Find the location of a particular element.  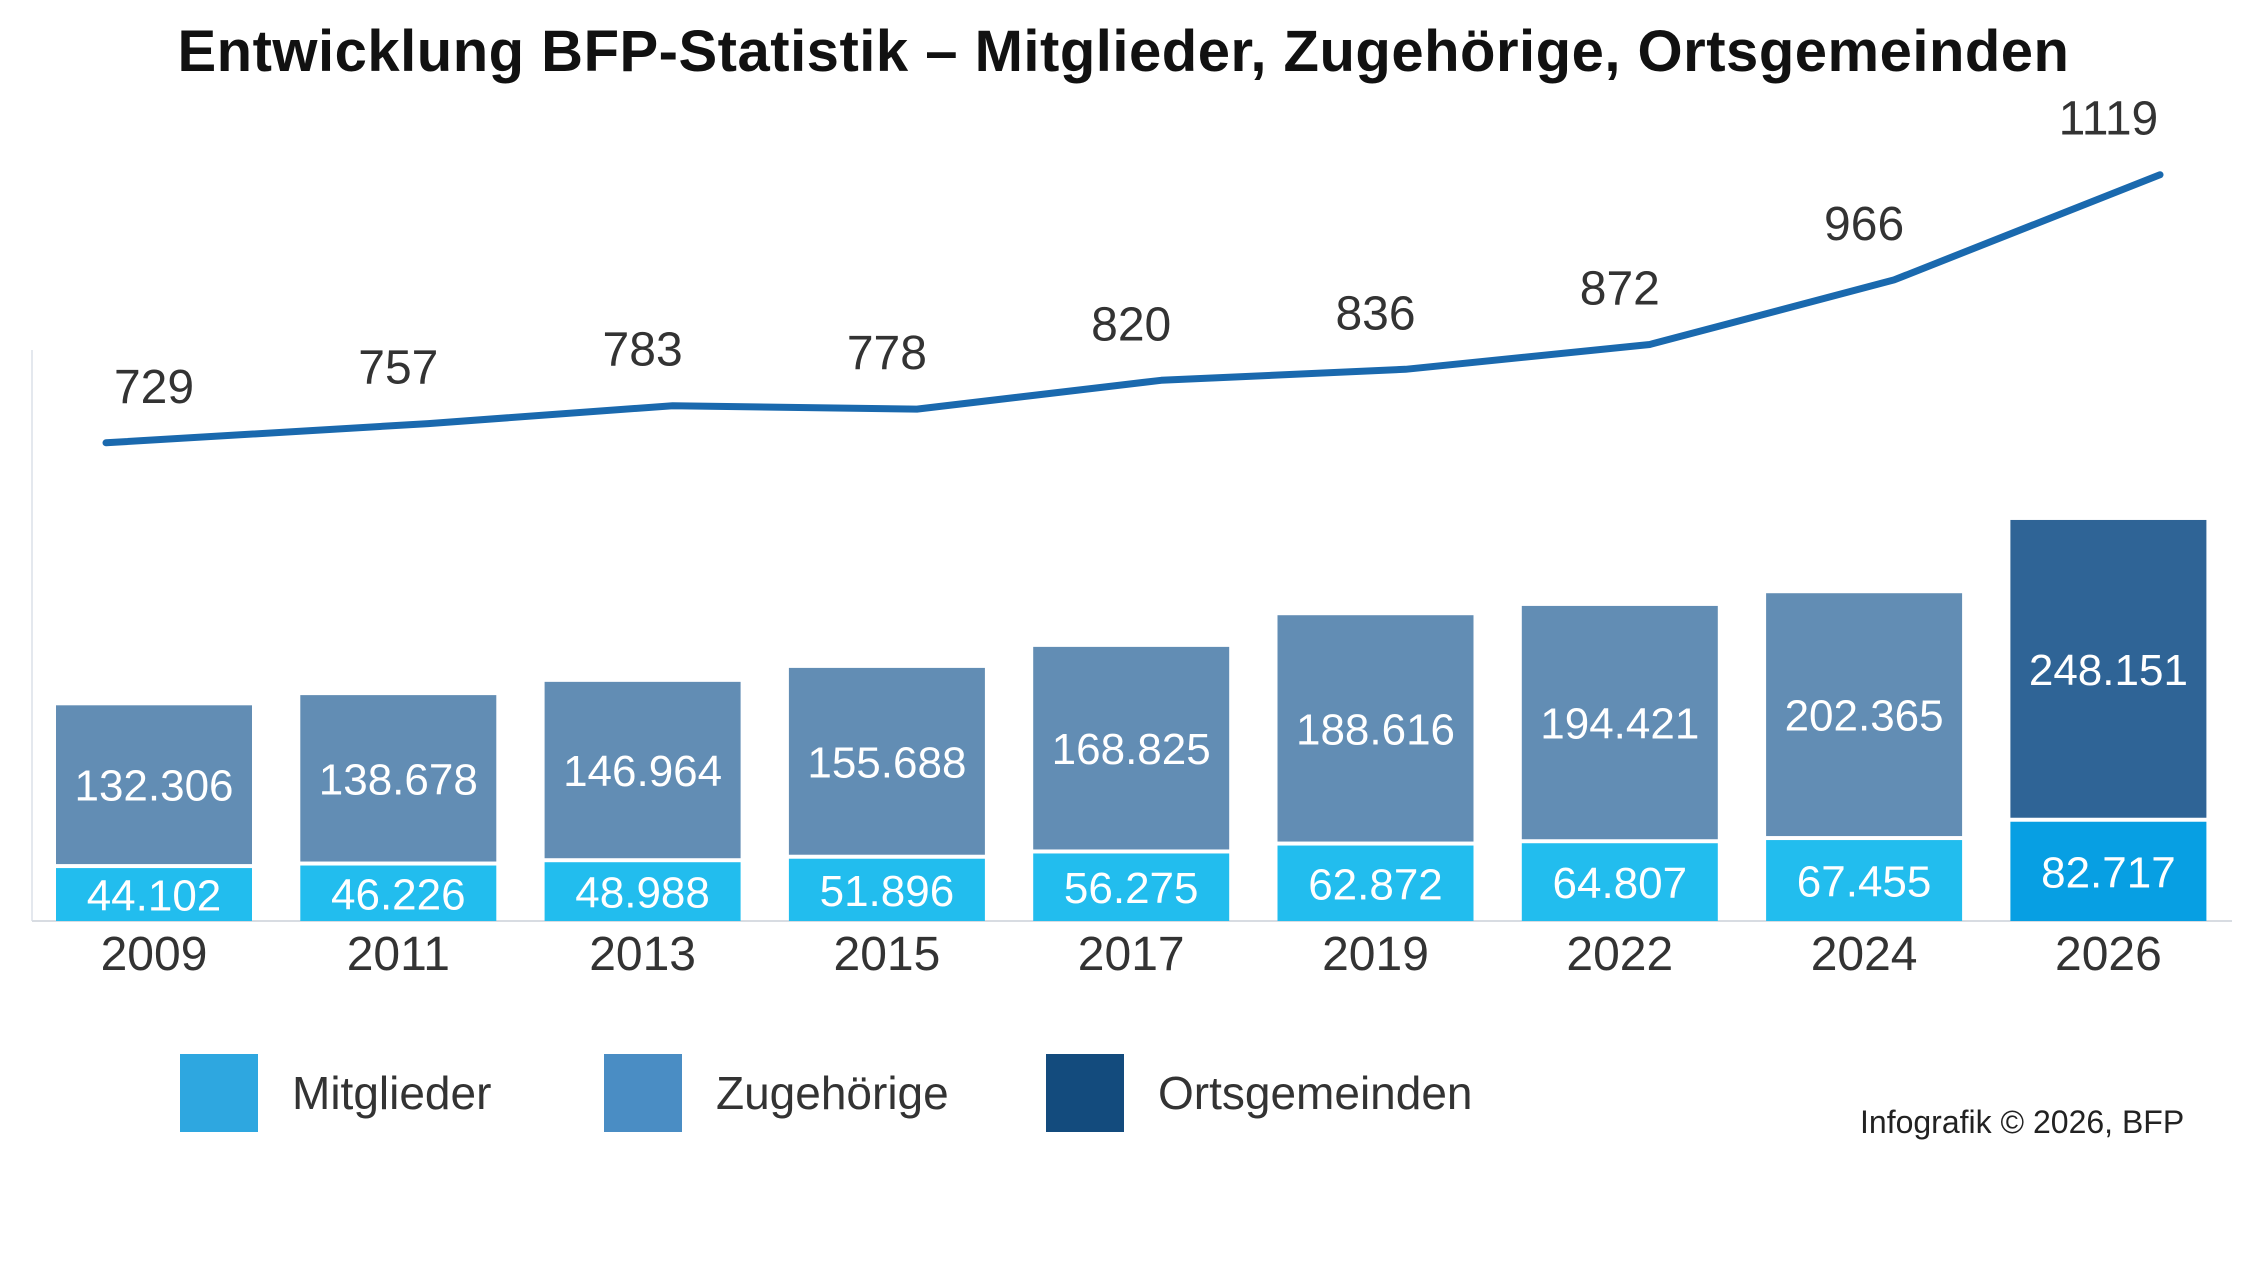

legend-swatch-mitglieder is located at coordinates (219, 1093).